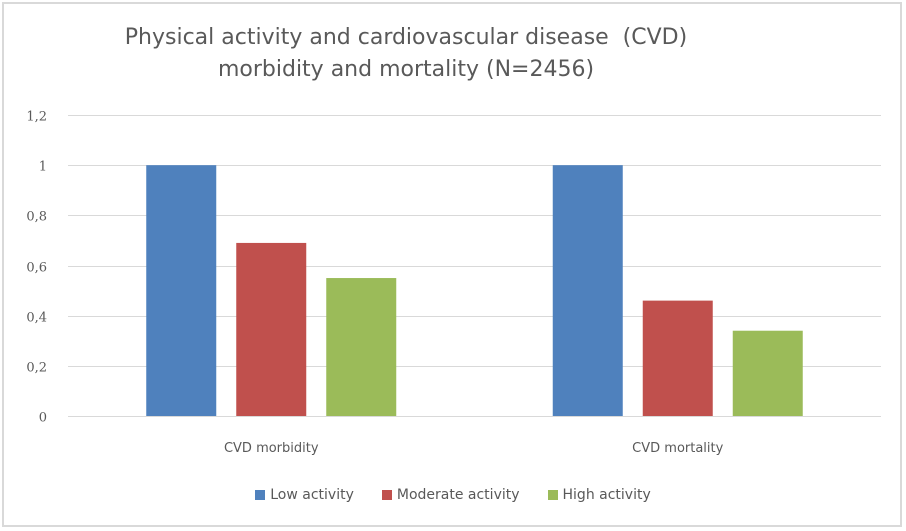 This screenshot has width=906, height=531. I want to click on y-tick-label: 1,2, so click(36, 117).